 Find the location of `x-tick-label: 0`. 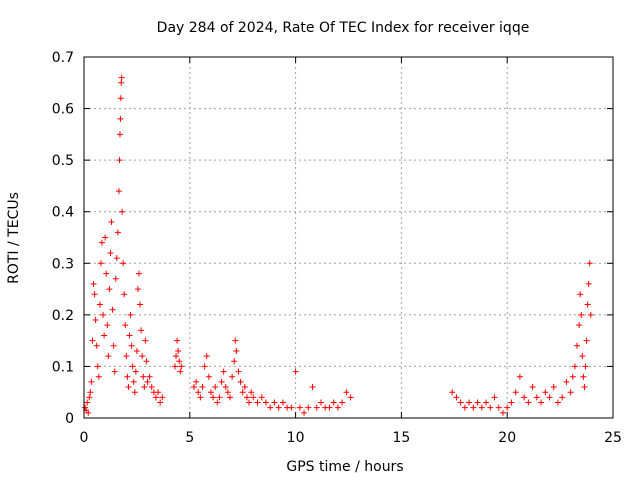

x-tick-label: 0 is located at coordinates (84, 438).